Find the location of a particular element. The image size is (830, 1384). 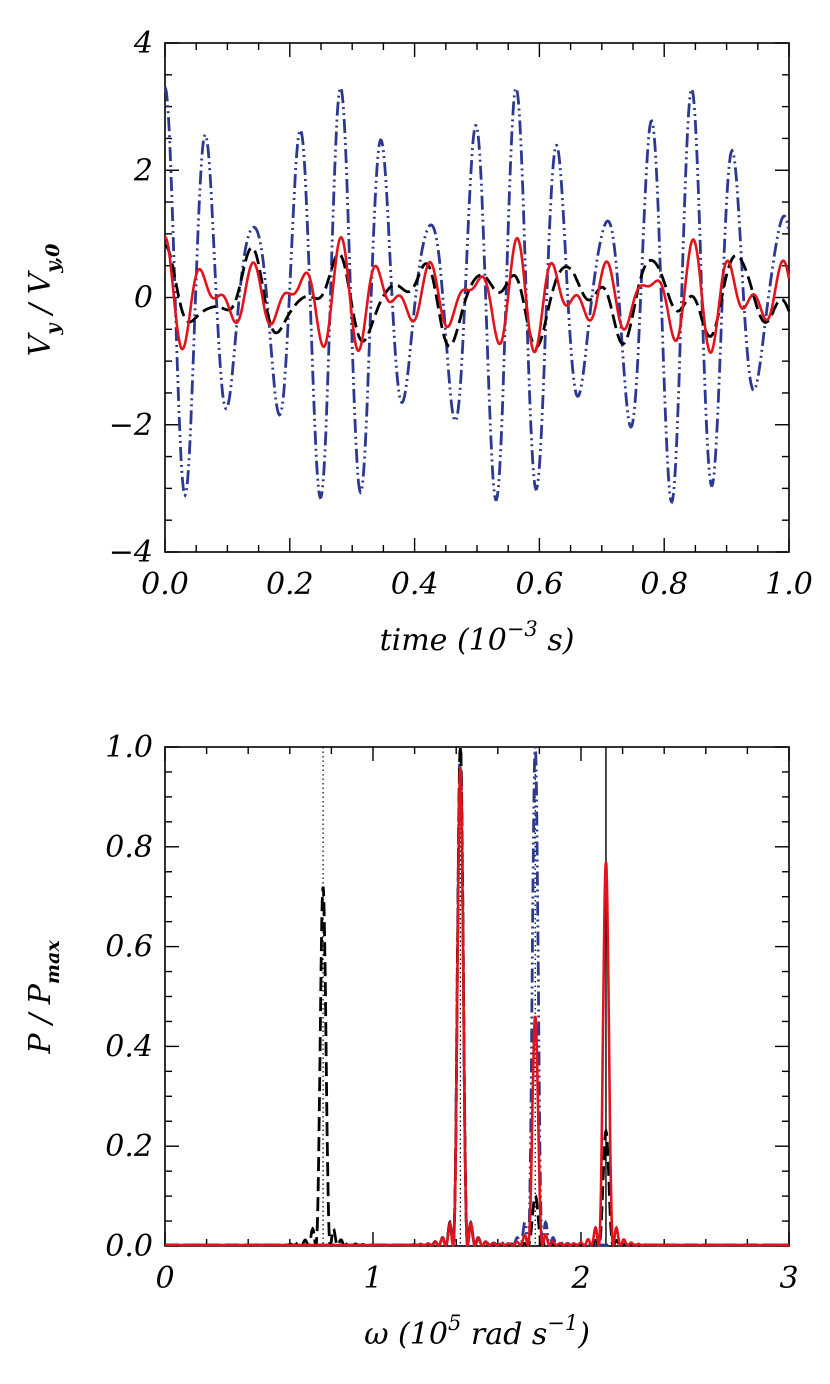

y-tick-label: 0.6 is located at coordinates (129, 947).